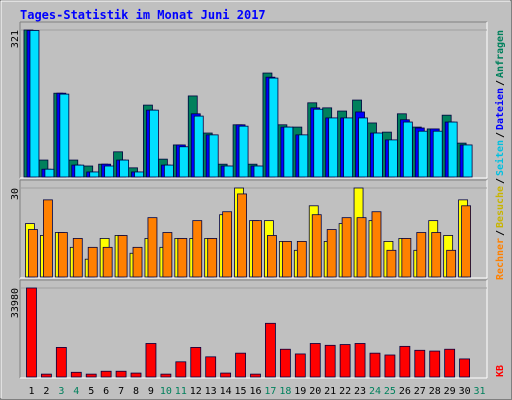 This screenshot has width=512, height=400. Describe the element at coordinates (241, 391) in the screenshot. I see `x-tick-label: 15` at that location.